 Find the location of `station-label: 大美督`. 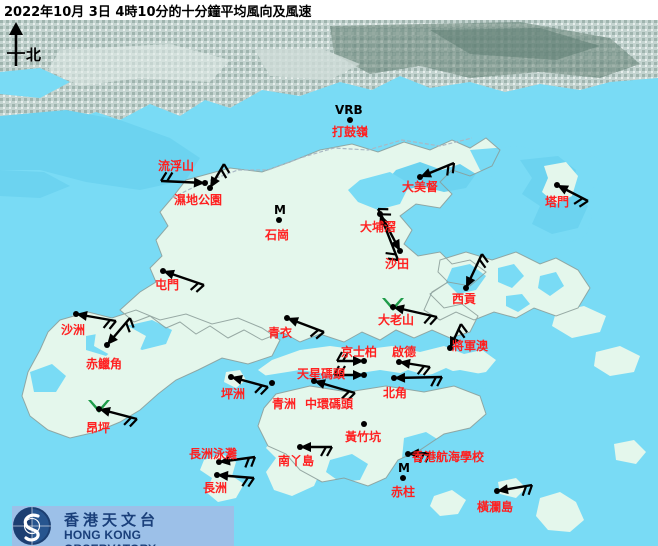

station-label: 大美督 is located at coordinates (420, 187).